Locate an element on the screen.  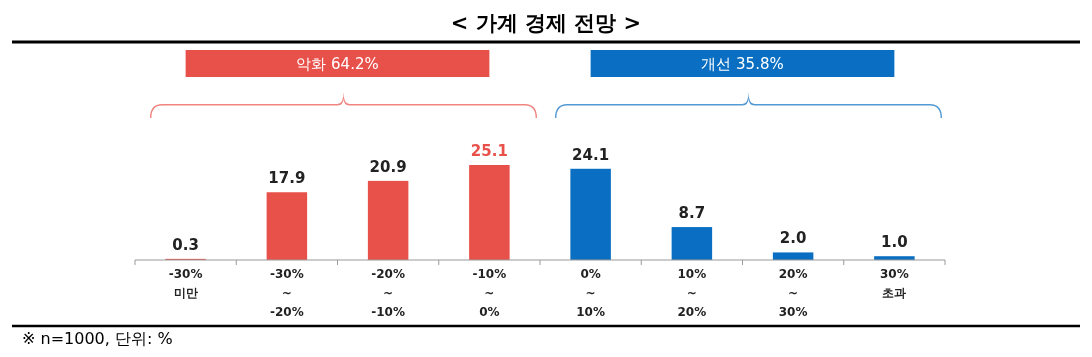
chart-title: < 가계 경제 전망 > is located at coordinates (546, 23).